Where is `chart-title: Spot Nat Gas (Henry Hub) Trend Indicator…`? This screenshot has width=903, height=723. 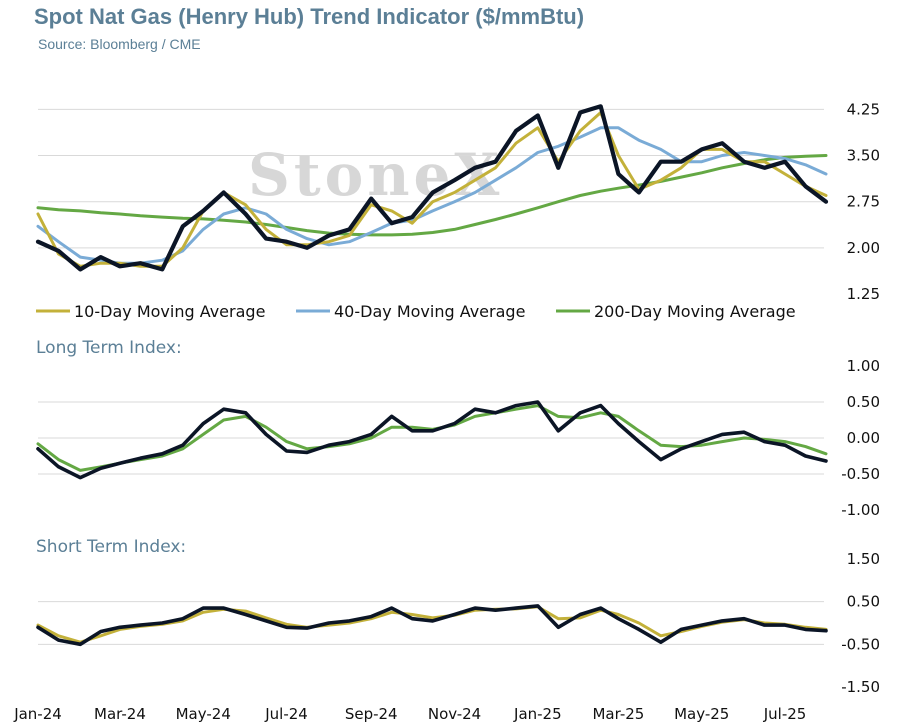 chart-title: Spot Nat Gas (Henry Hub) Trend Indicator… is located at coordinates (309, 16).